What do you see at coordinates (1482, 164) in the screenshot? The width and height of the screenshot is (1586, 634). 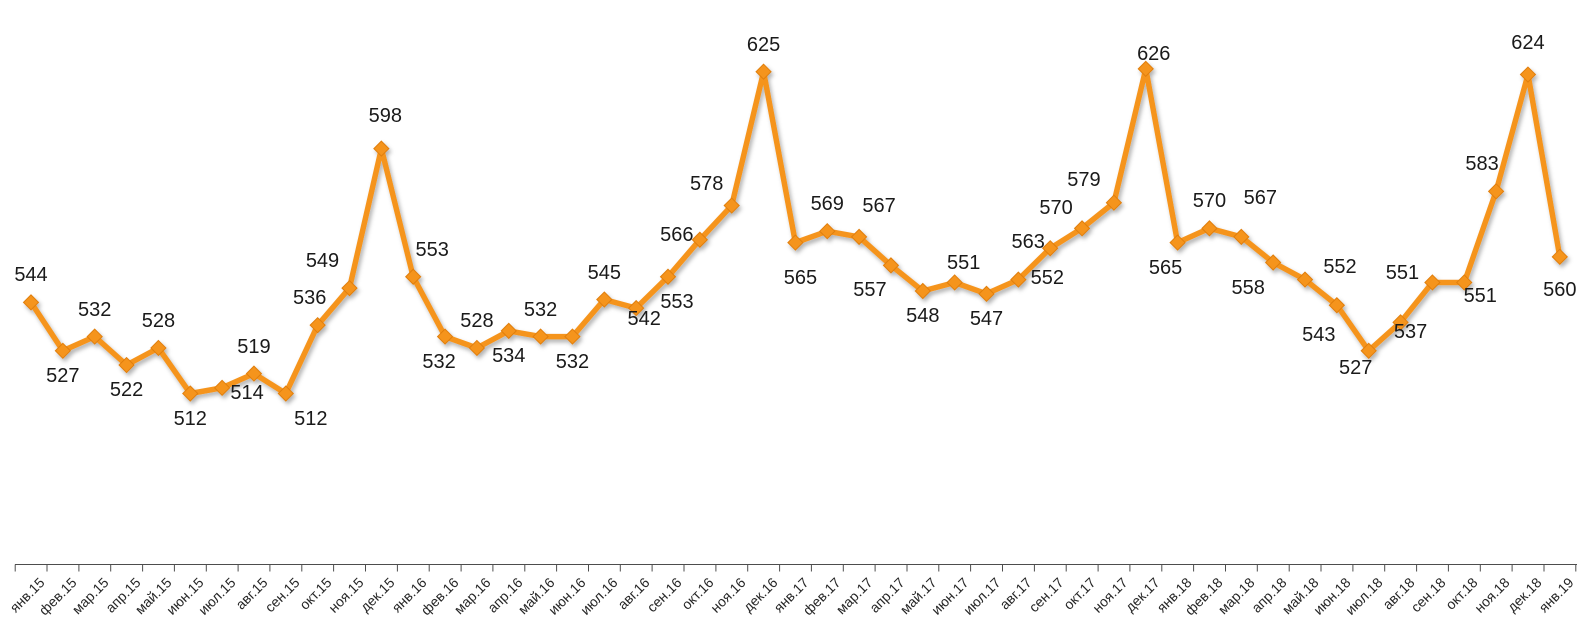 I see `data-label: 583` at bounding box center [1482, 164].